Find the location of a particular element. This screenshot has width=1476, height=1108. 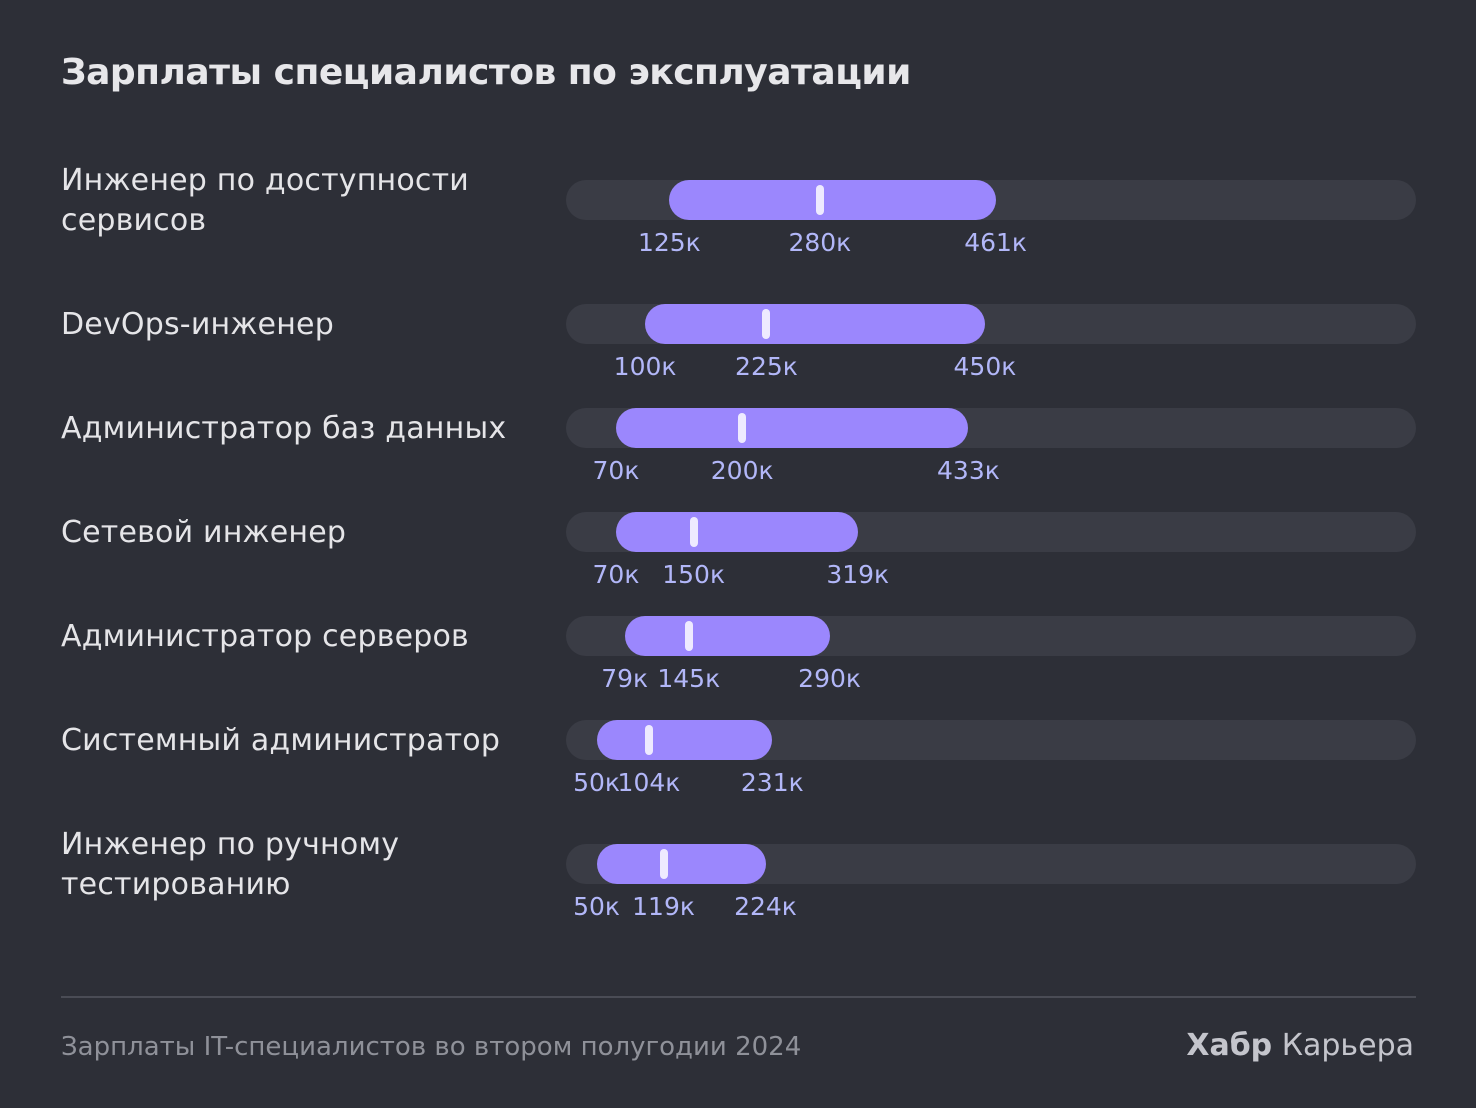

brand-logo: Хабр Карьера is located at coordinates (1300, 1045).